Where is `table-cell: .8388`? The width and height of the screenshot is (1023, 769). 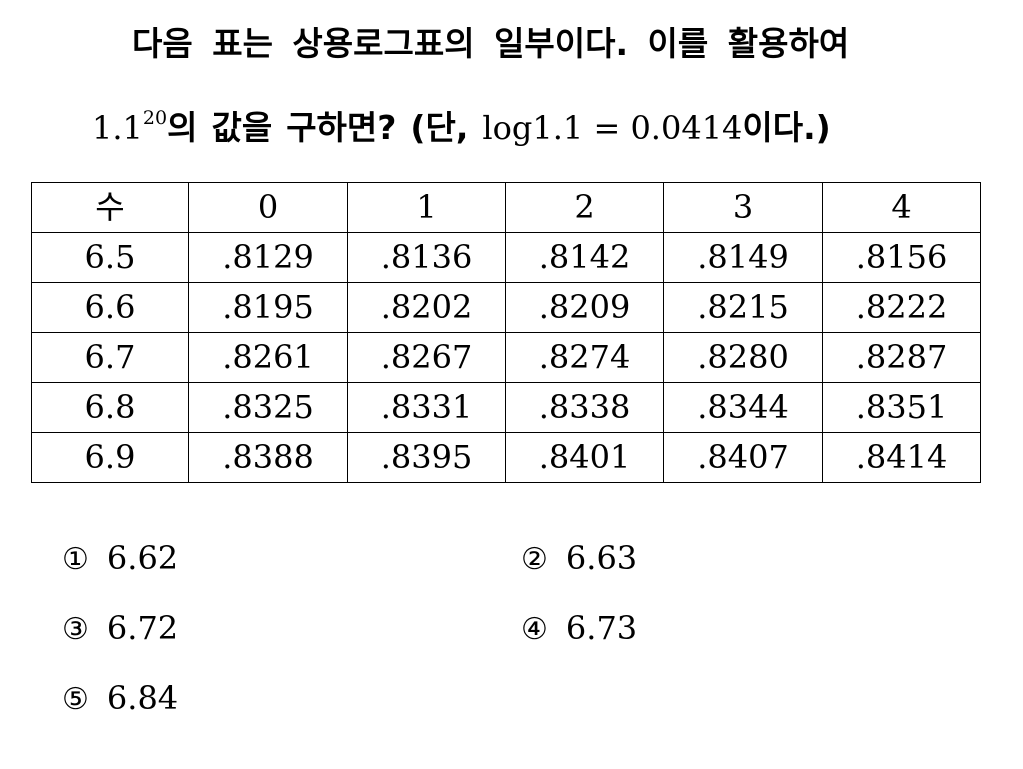 table-cell: .8388 is located at coordinates (268, 457).